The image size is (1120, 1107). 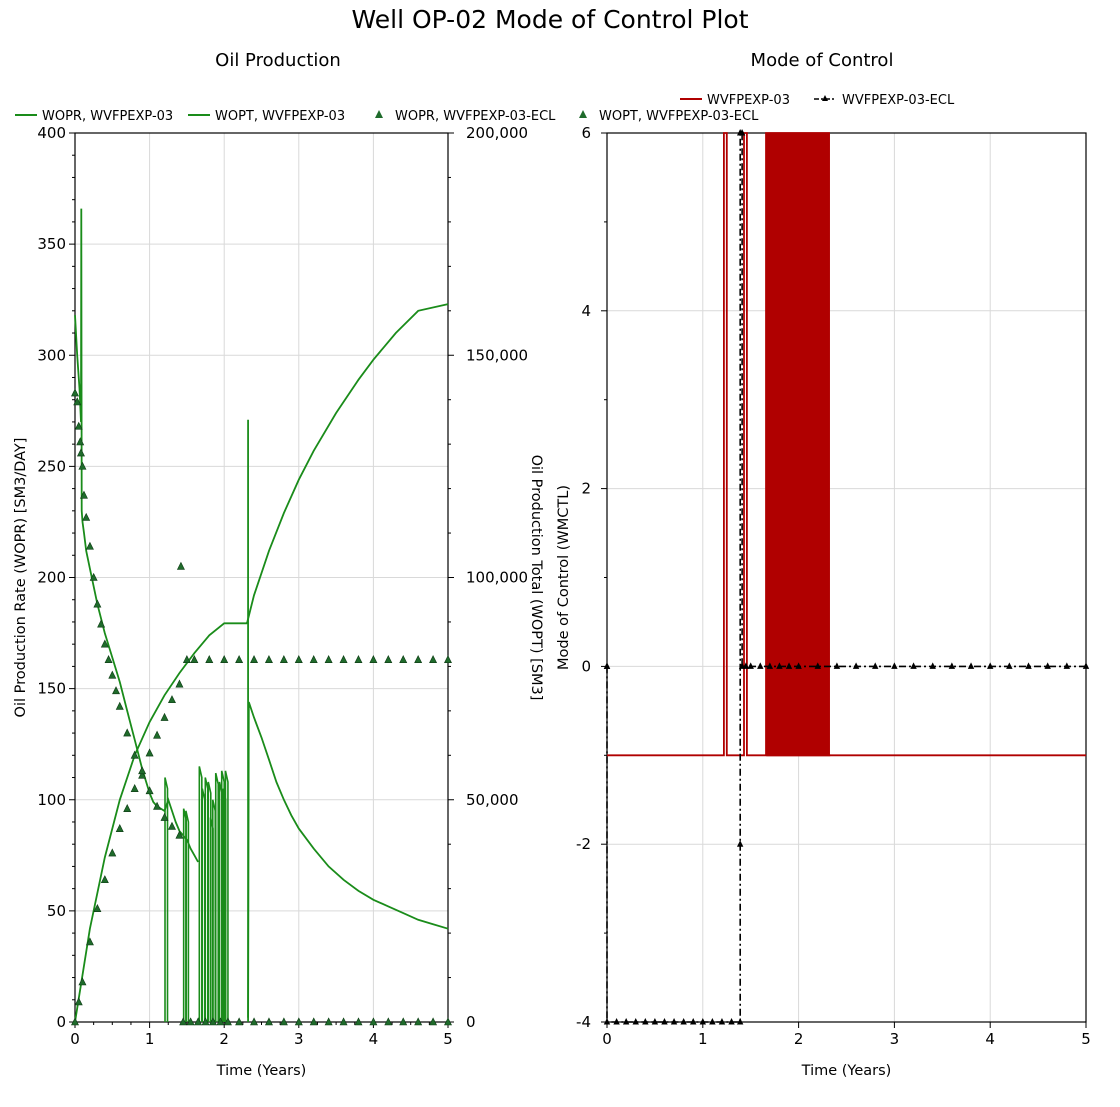 What do you see at coordinates (51, 355) in the screenshot?
I see `y-tick-label: 300` at bounding box center [51, 355].